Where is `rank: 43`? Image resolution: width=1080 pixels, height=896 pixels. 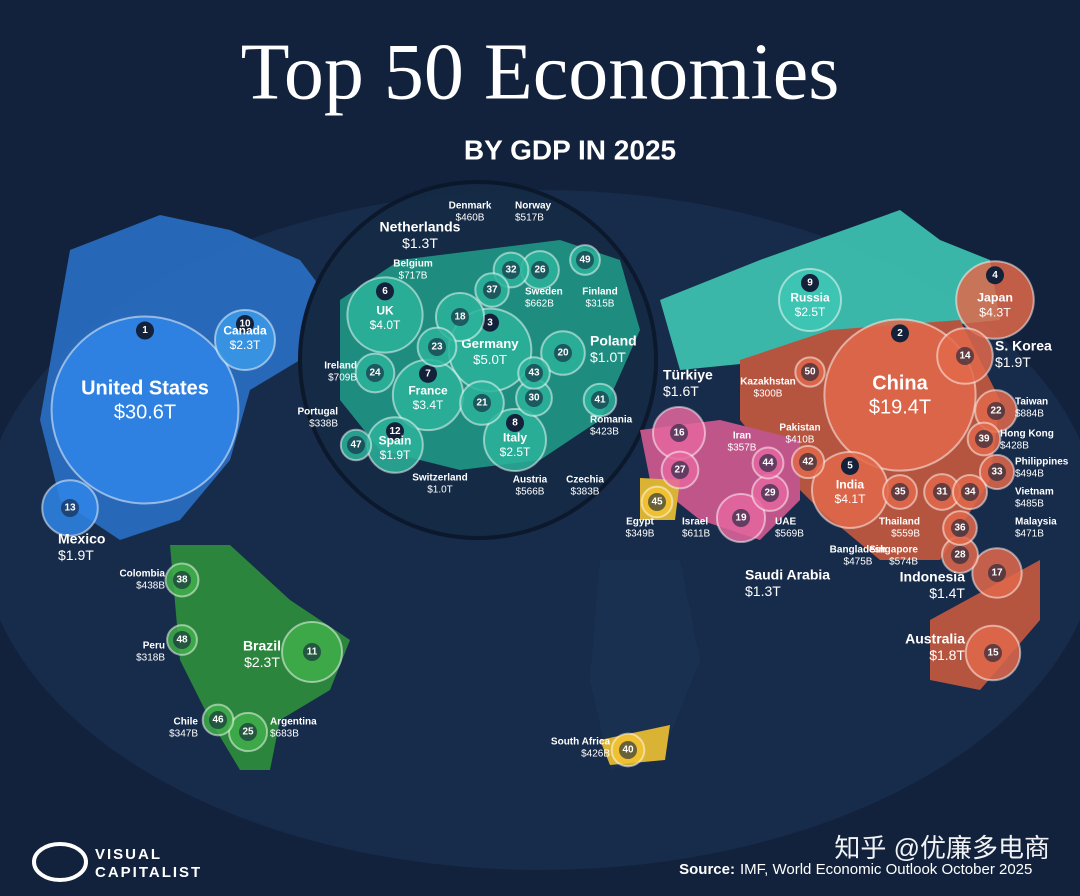
rank: 43 is located at coordinates (534, 373).